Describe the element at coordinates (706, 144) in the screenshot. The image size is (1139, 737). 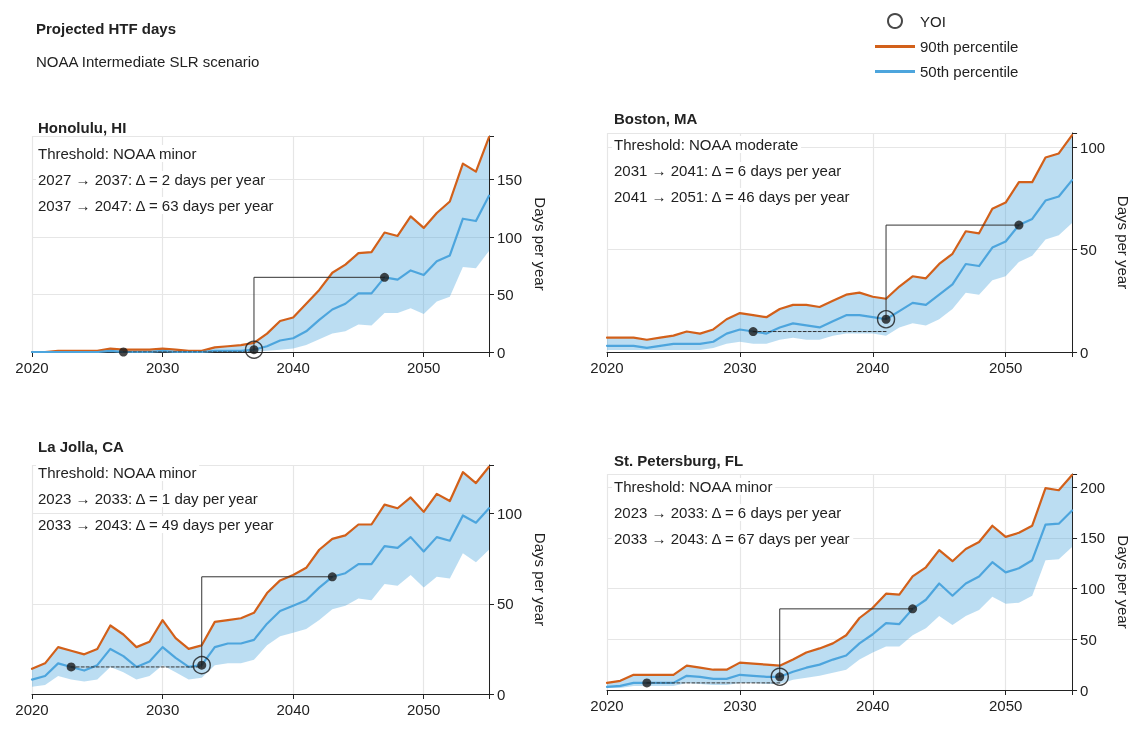
I see `annotation: Threshold: NOAA moderate` at that location.